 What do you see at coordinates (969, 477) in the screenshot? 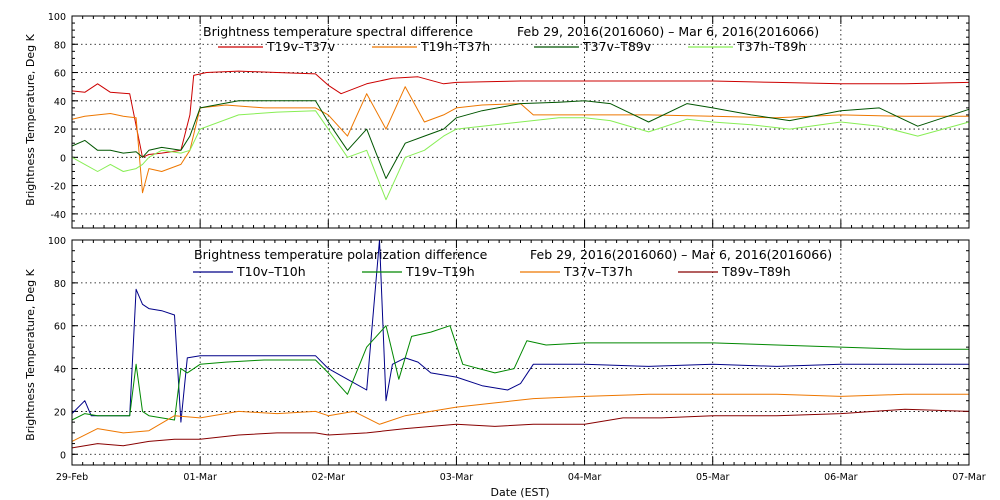
I see `x-tick-label: 07-Mar` at bounding box center [969, 477].